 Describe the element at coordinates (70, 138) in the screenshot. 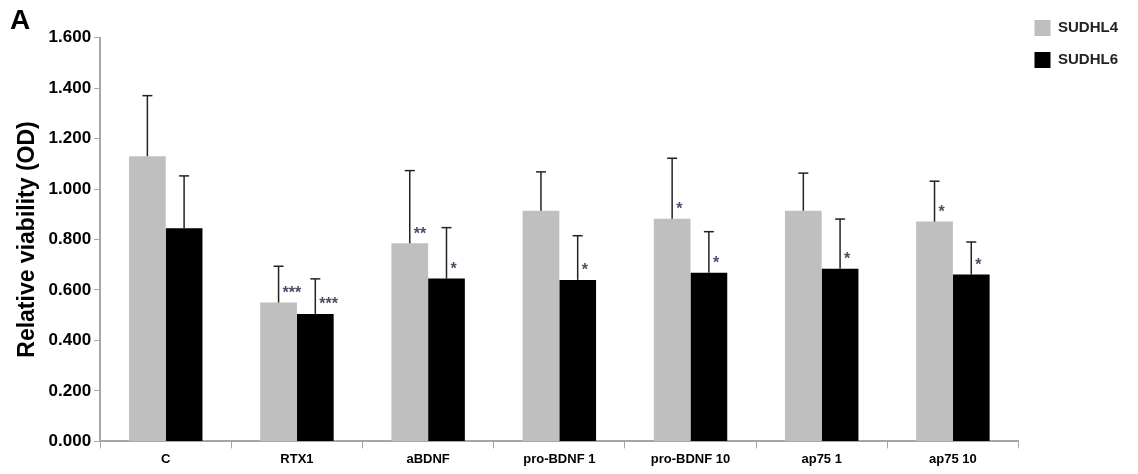

I see `y-tick-label: 1.200` at that location.